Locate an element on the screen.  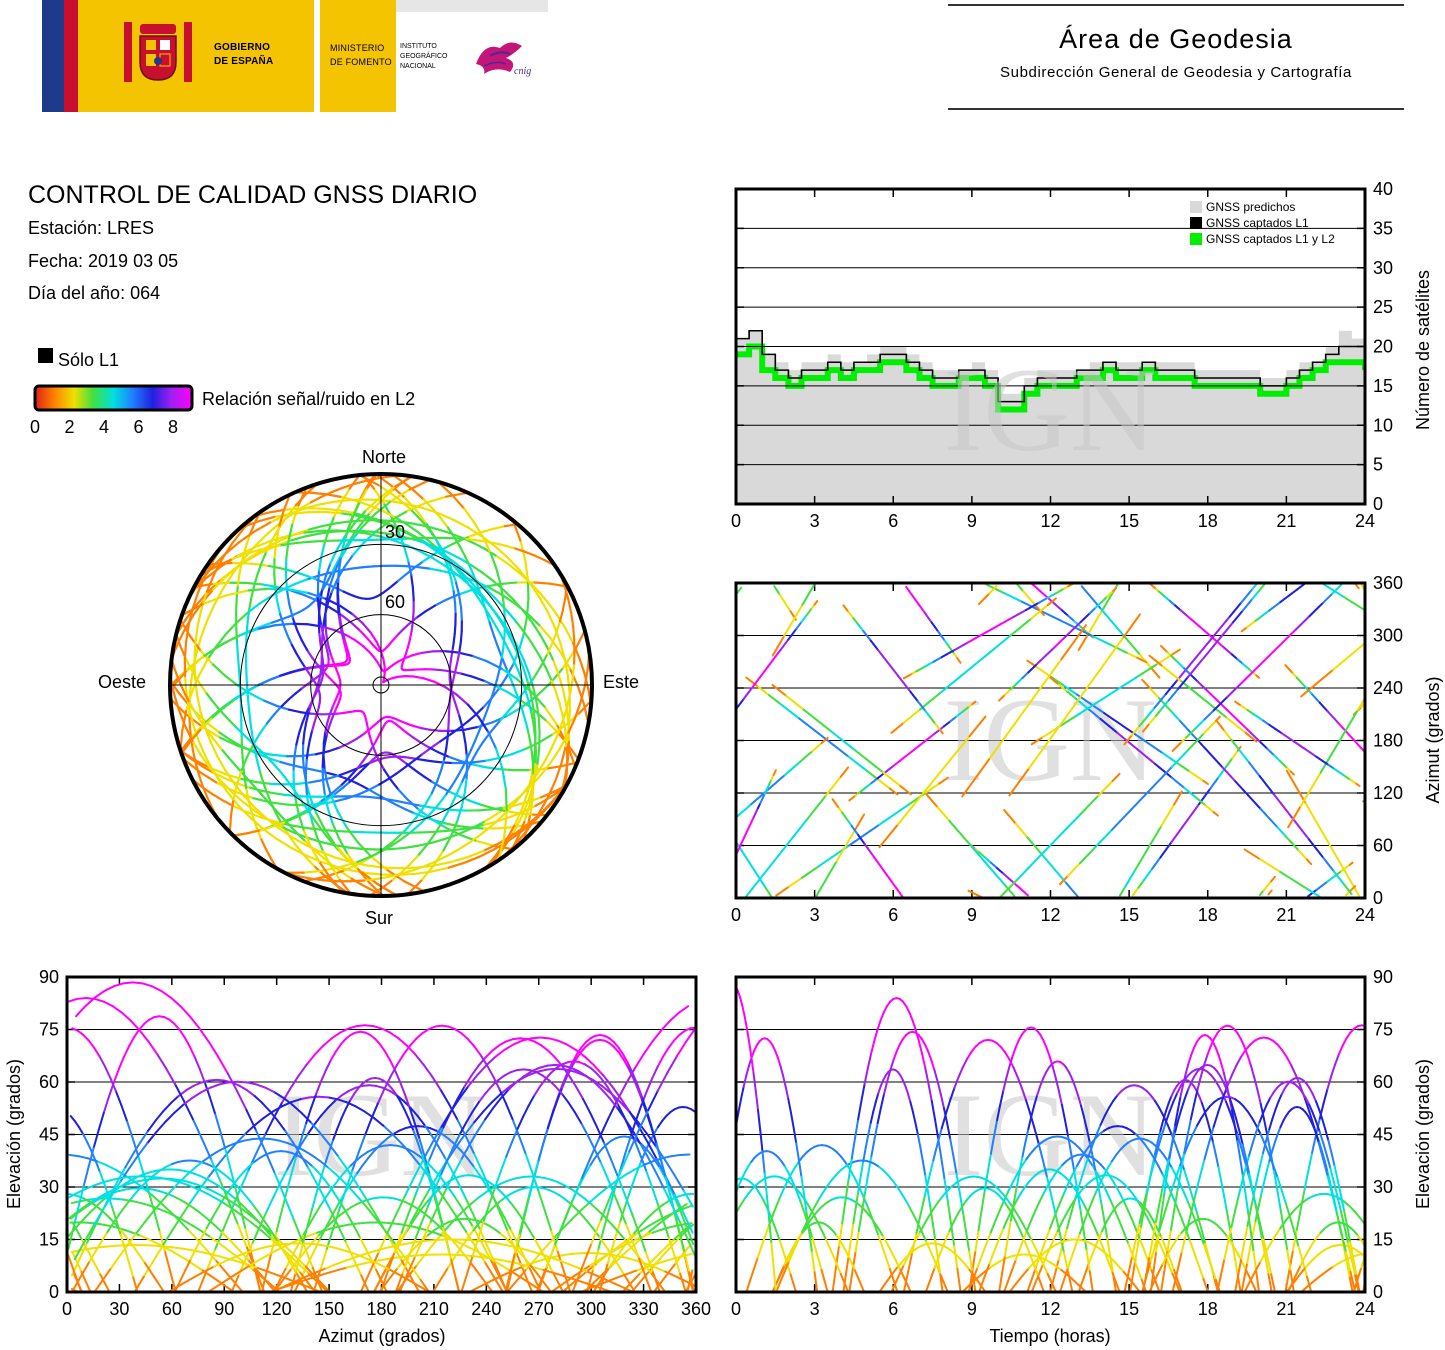
instituto-line-3: NACIONAL is located at coordinates (418, 66).